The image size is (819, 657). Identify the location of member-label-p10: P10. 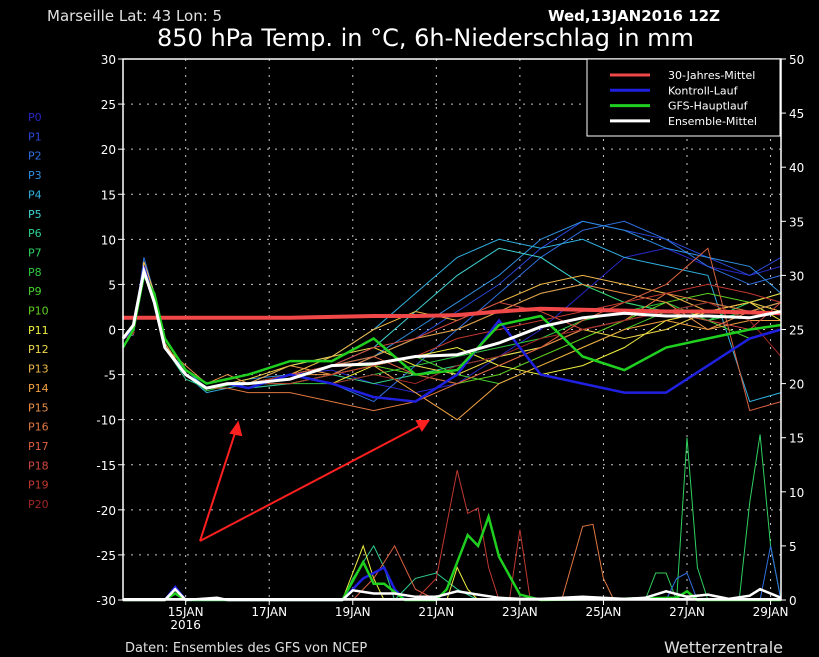
(38, 311).